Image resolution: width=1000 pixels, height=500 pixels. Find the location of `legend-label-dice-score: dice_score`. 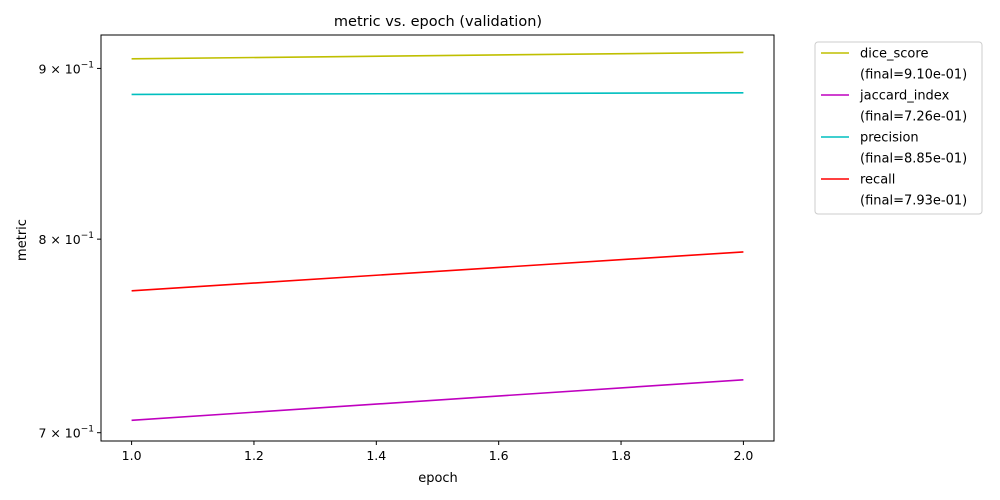

legend-label-dice-score: dice_score is located at coordinates (894, 54).